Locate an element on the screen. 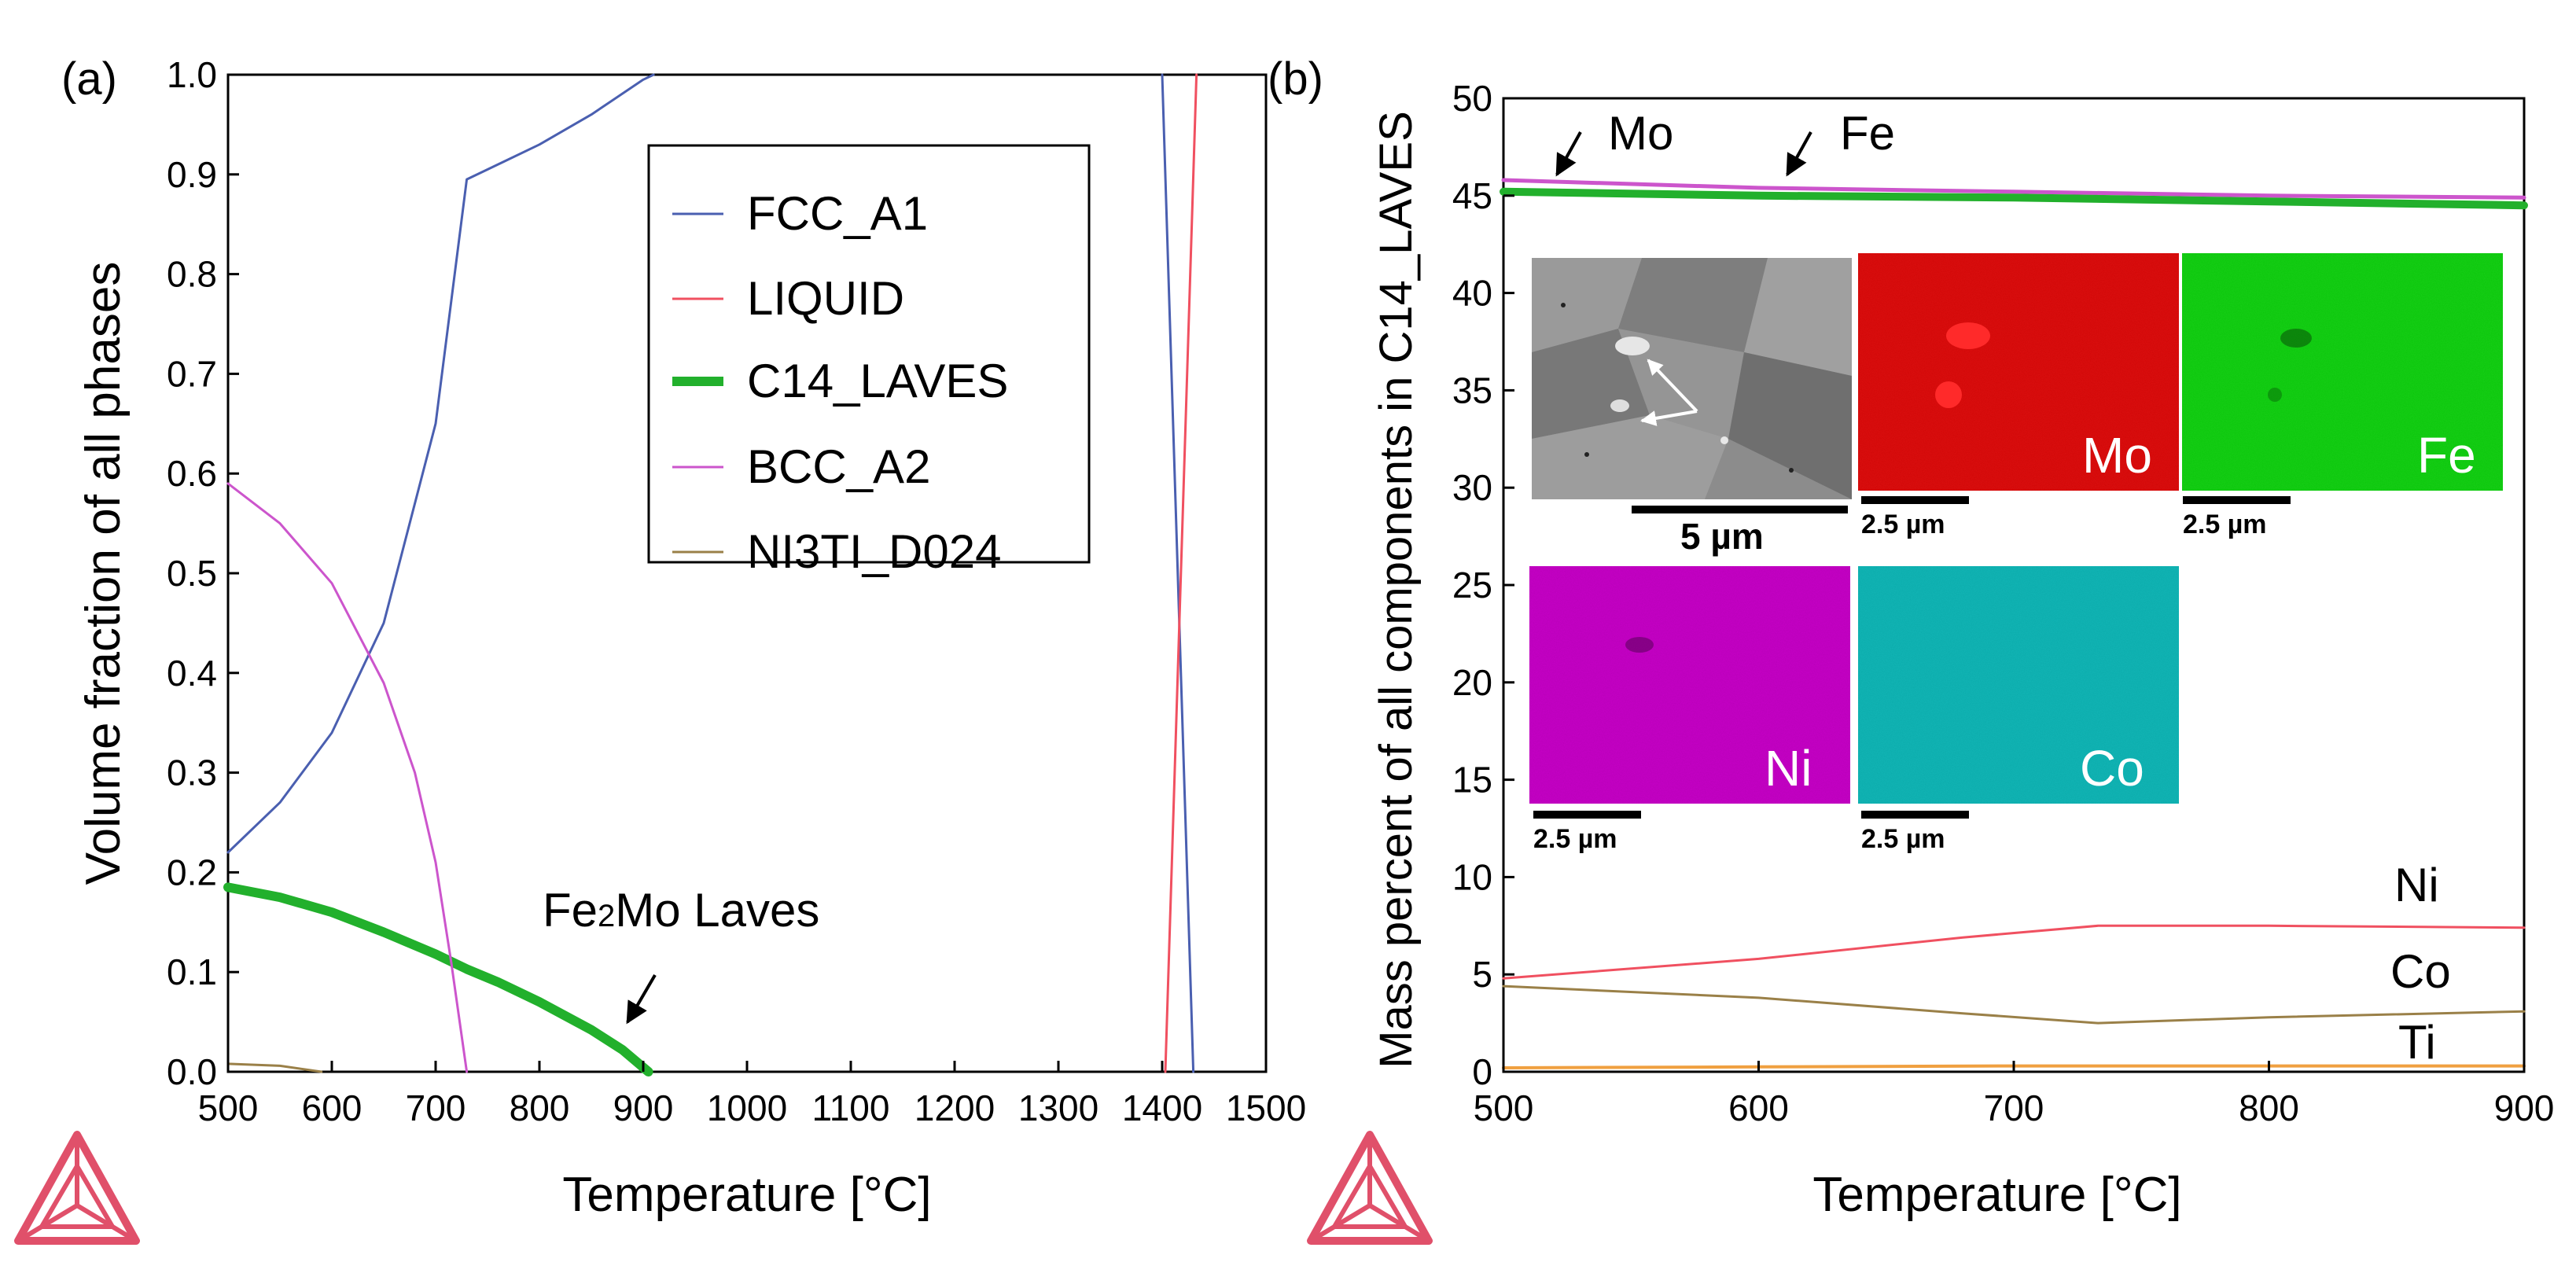 This screenshot has height=1277, width=2576. panel-a-y-tick-label: 0.8 is located at coordinates (192, 274).